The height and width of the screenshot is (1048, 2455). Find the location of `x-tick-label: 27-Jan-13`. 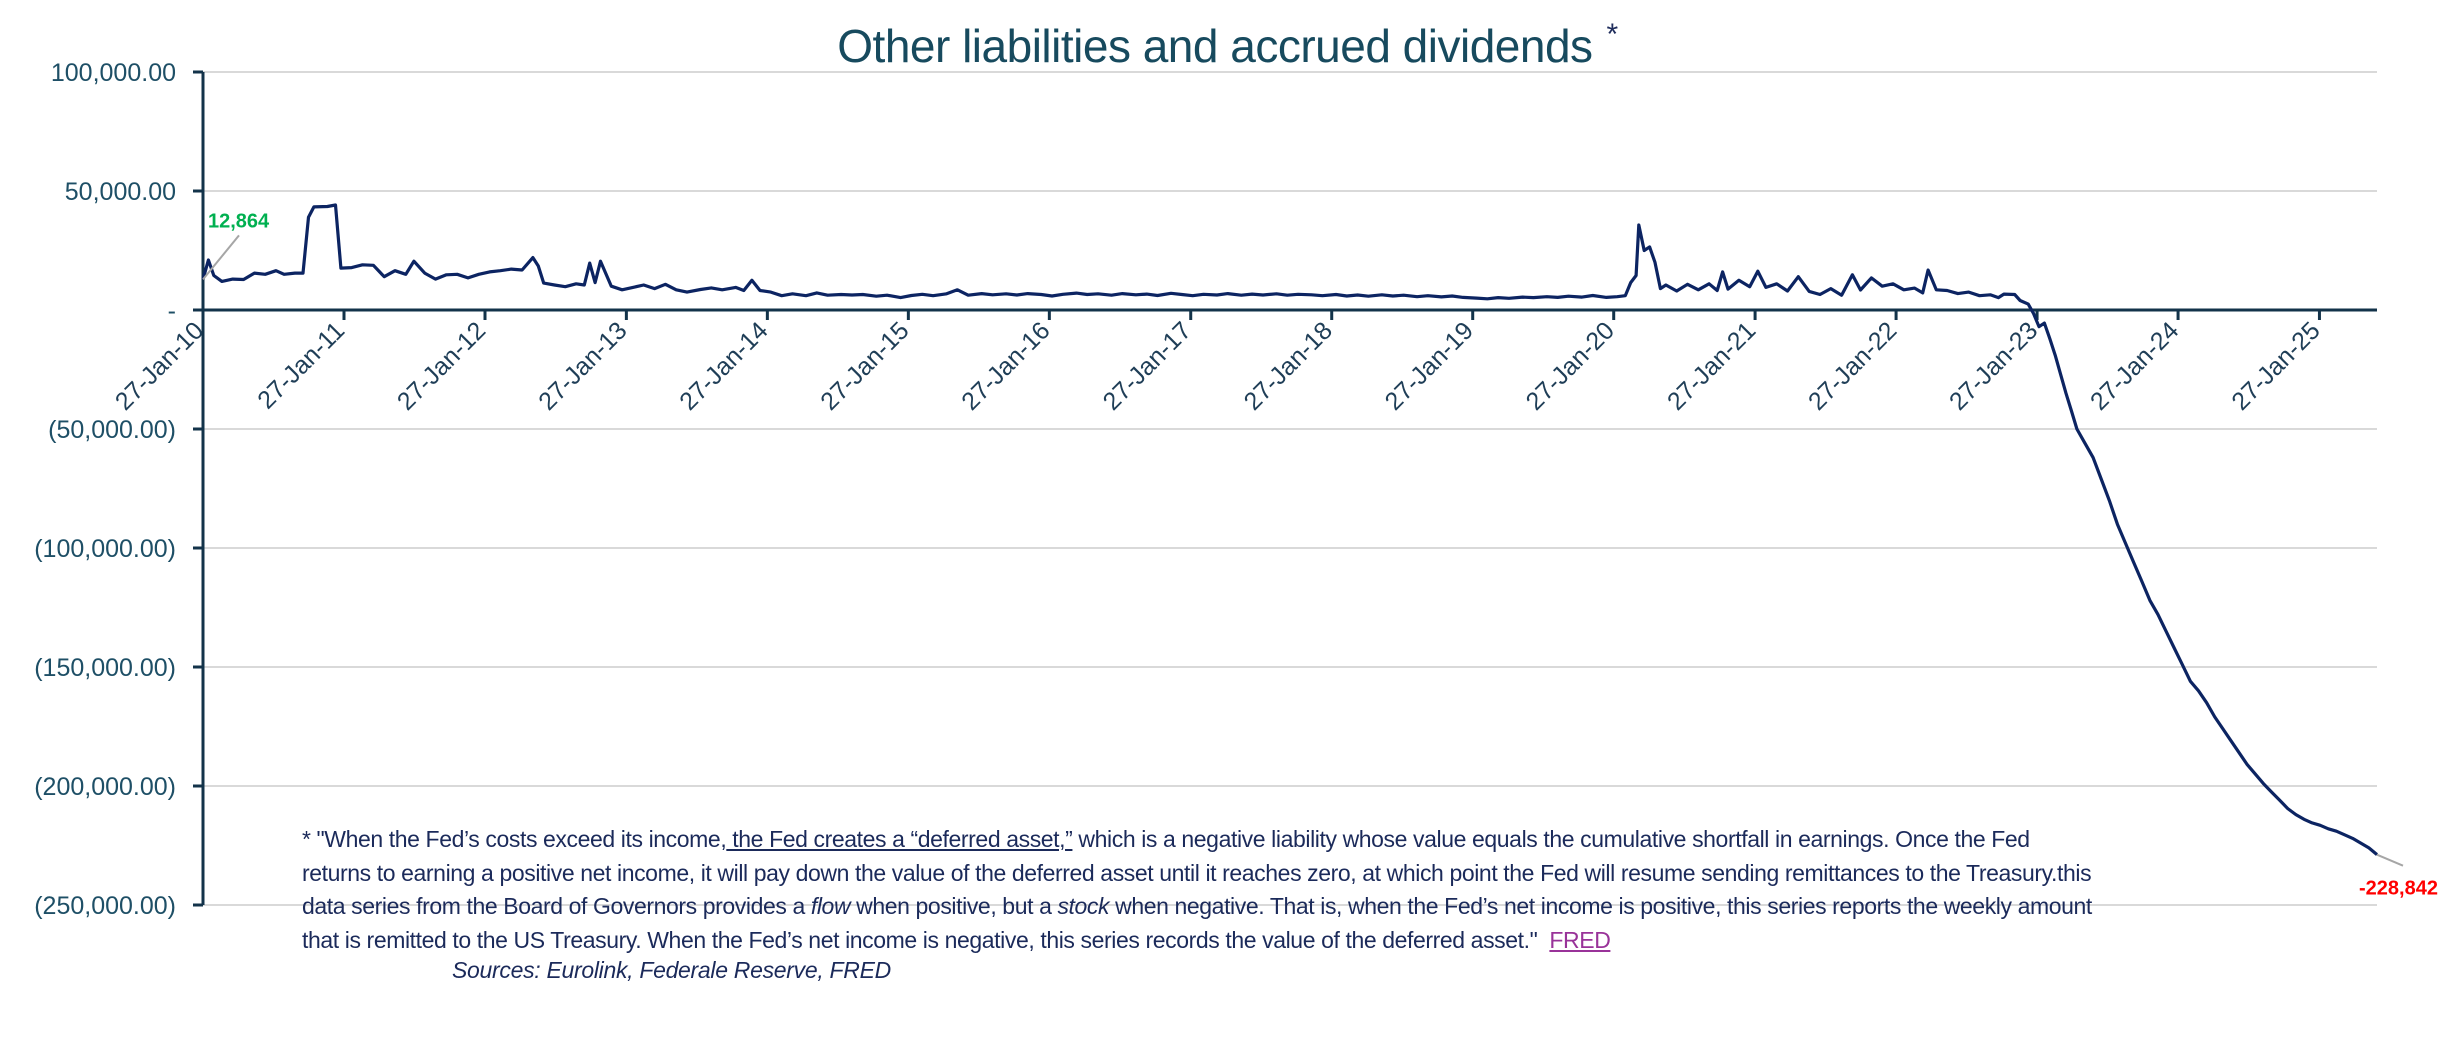

x-tick-label: 27-Jan-13 is located at coordinates (582, 365).